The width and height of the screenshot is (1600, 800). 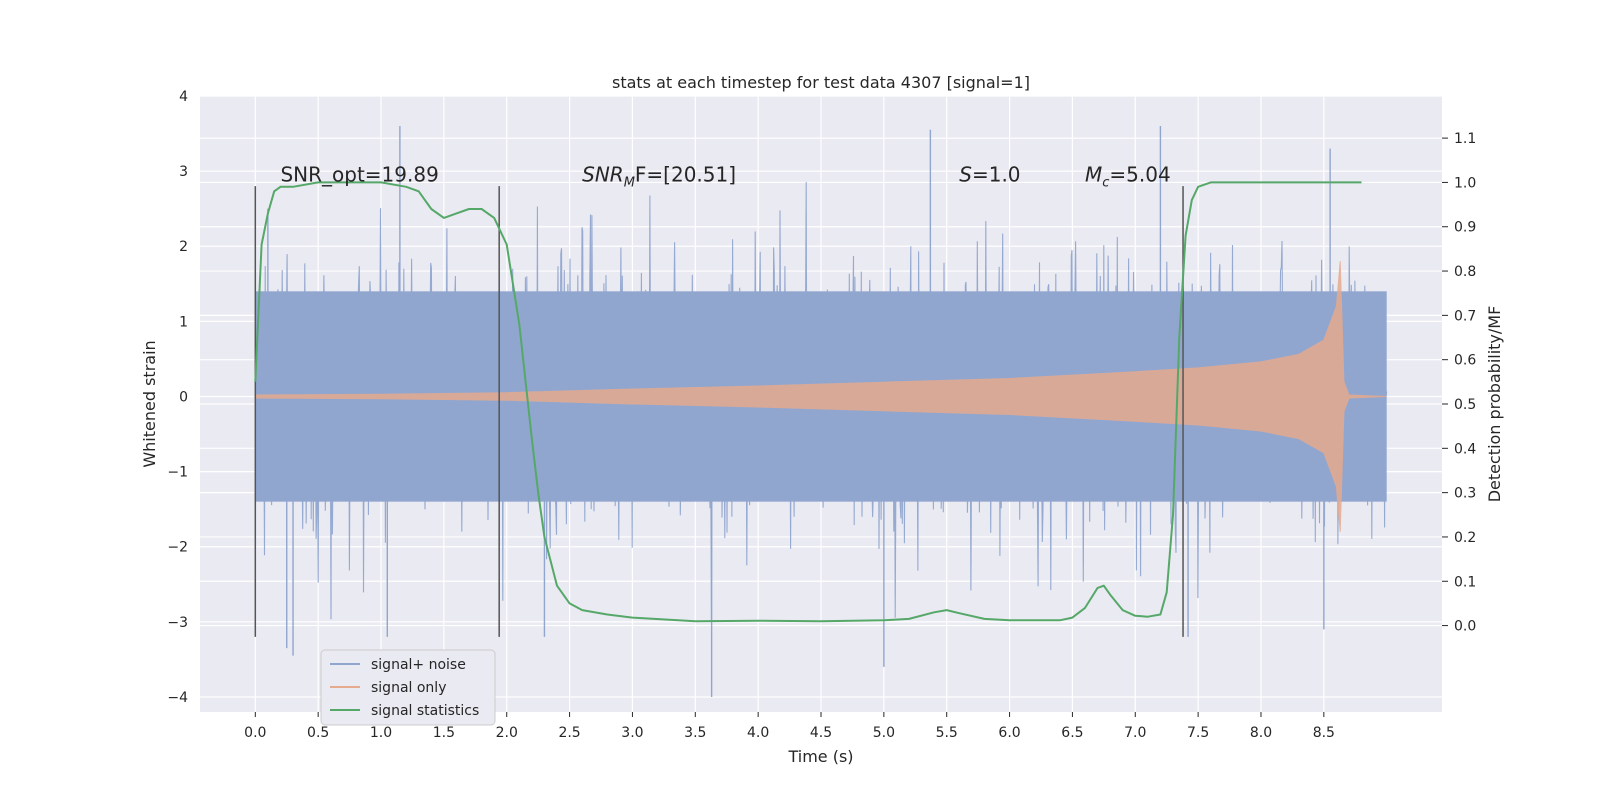 What do you see at coordinates (183, 97) in the screenshot?
I see `left-y-tick-label: 4` at bounding box center [183, 97].